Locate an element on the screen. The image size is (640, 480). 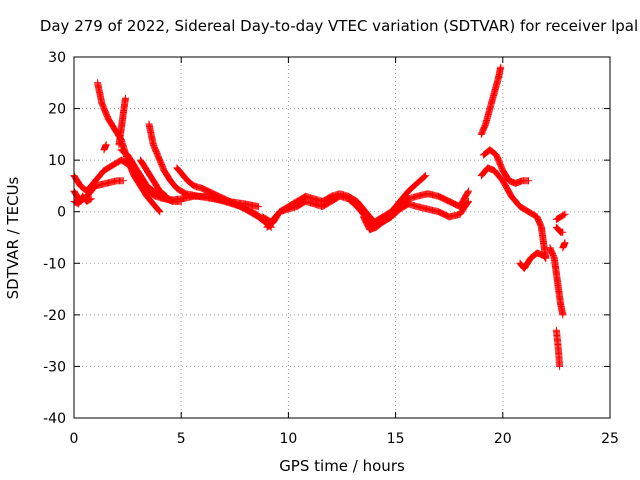
y-tick-label: -30 is located at coordinates (54, 367).